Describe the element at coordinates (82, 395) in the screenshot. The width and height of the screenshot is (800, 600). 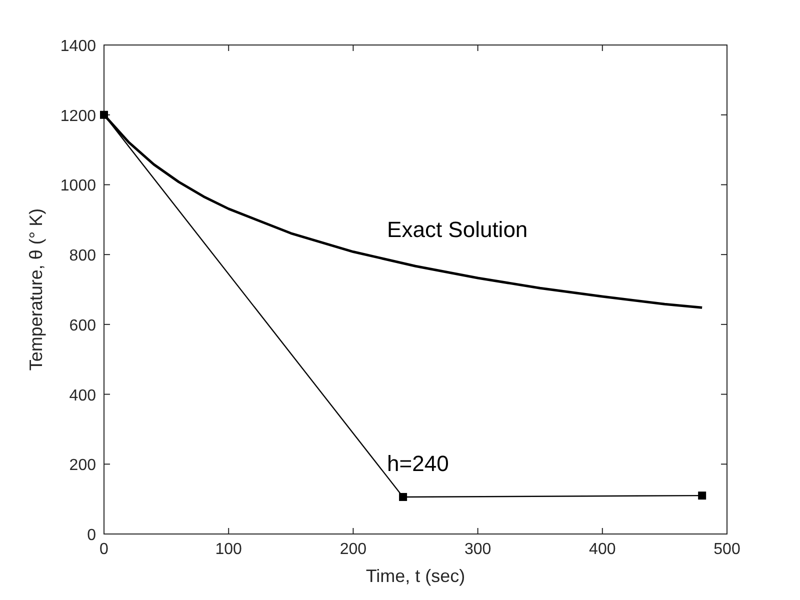
I see `y-tick-label: 400` at that location.